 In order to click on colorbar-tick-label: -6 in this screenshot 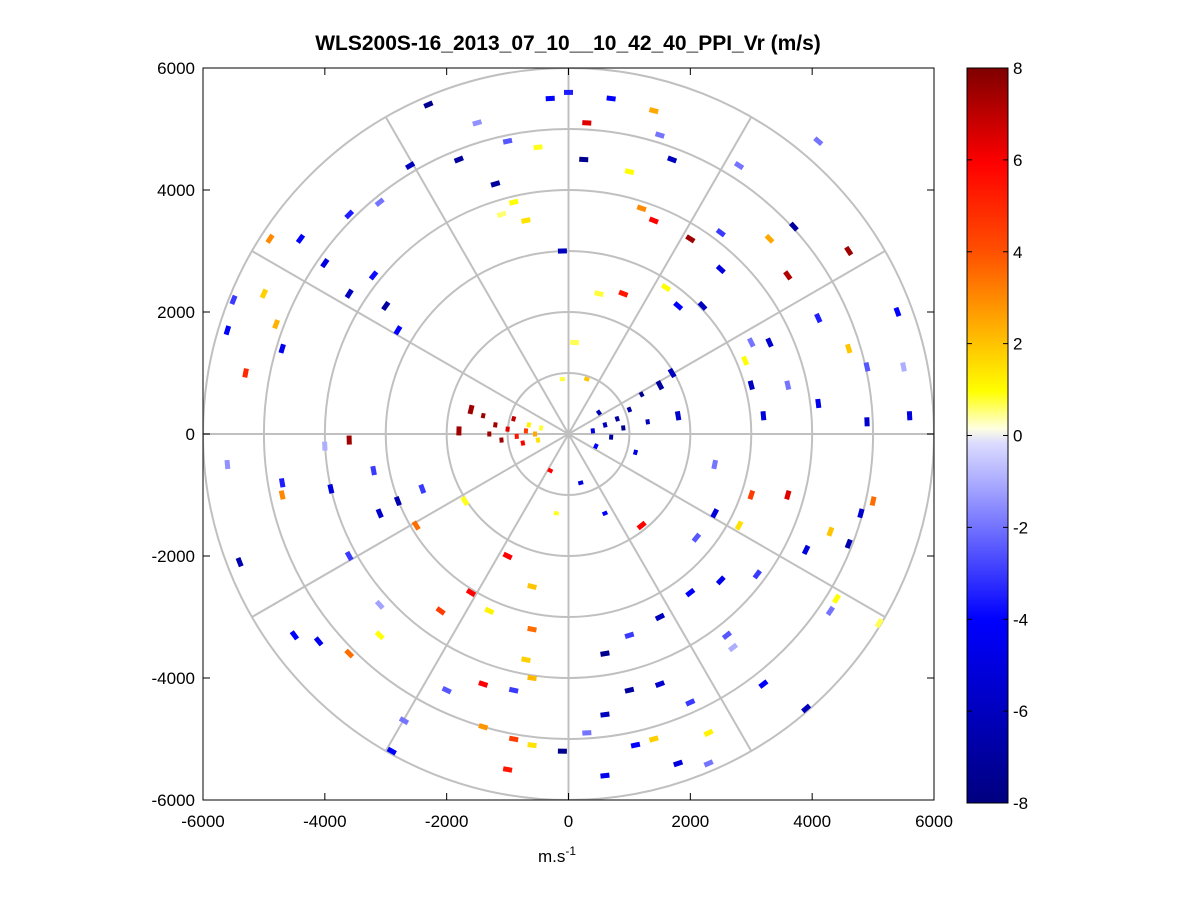, I will do `click(1020, 711)`.